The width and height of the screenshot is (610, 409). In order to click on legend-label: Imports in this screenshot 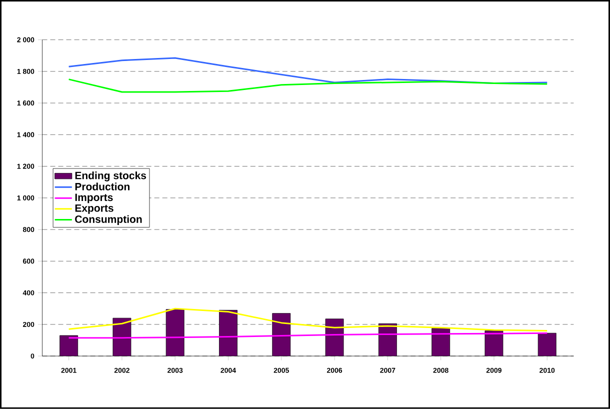, I will do `click(94, 199)`.